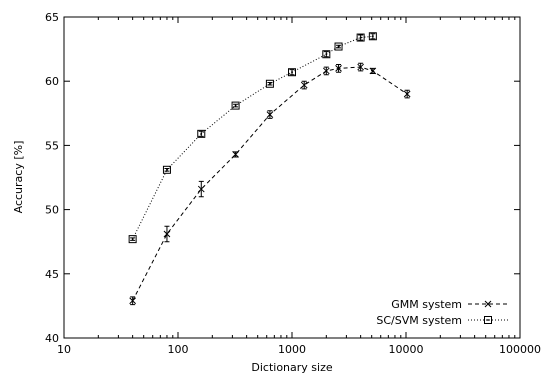  I want to click on y-tick-label: 45, so click(52, 274).